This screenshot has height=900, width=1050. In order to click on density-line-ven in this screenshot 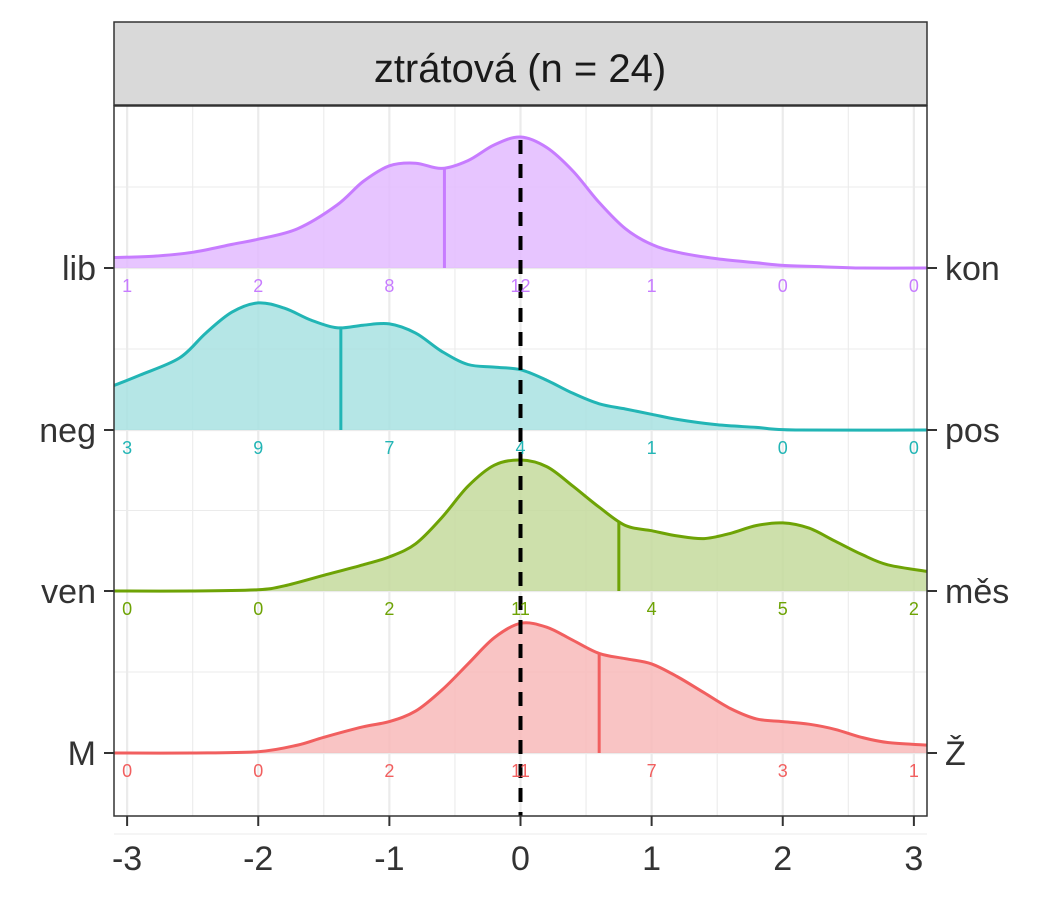, I will do `click(520, 525)`.